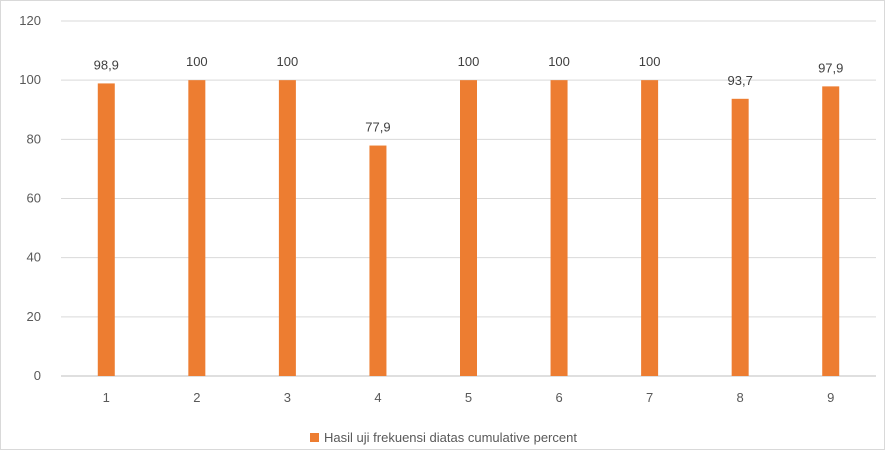 The width and height of the screenshot is (885, 450). What do you see at coordinates (287, 397) in the screenshot?
I see `x-tick-label: 3` at bounding box center [287, 397].